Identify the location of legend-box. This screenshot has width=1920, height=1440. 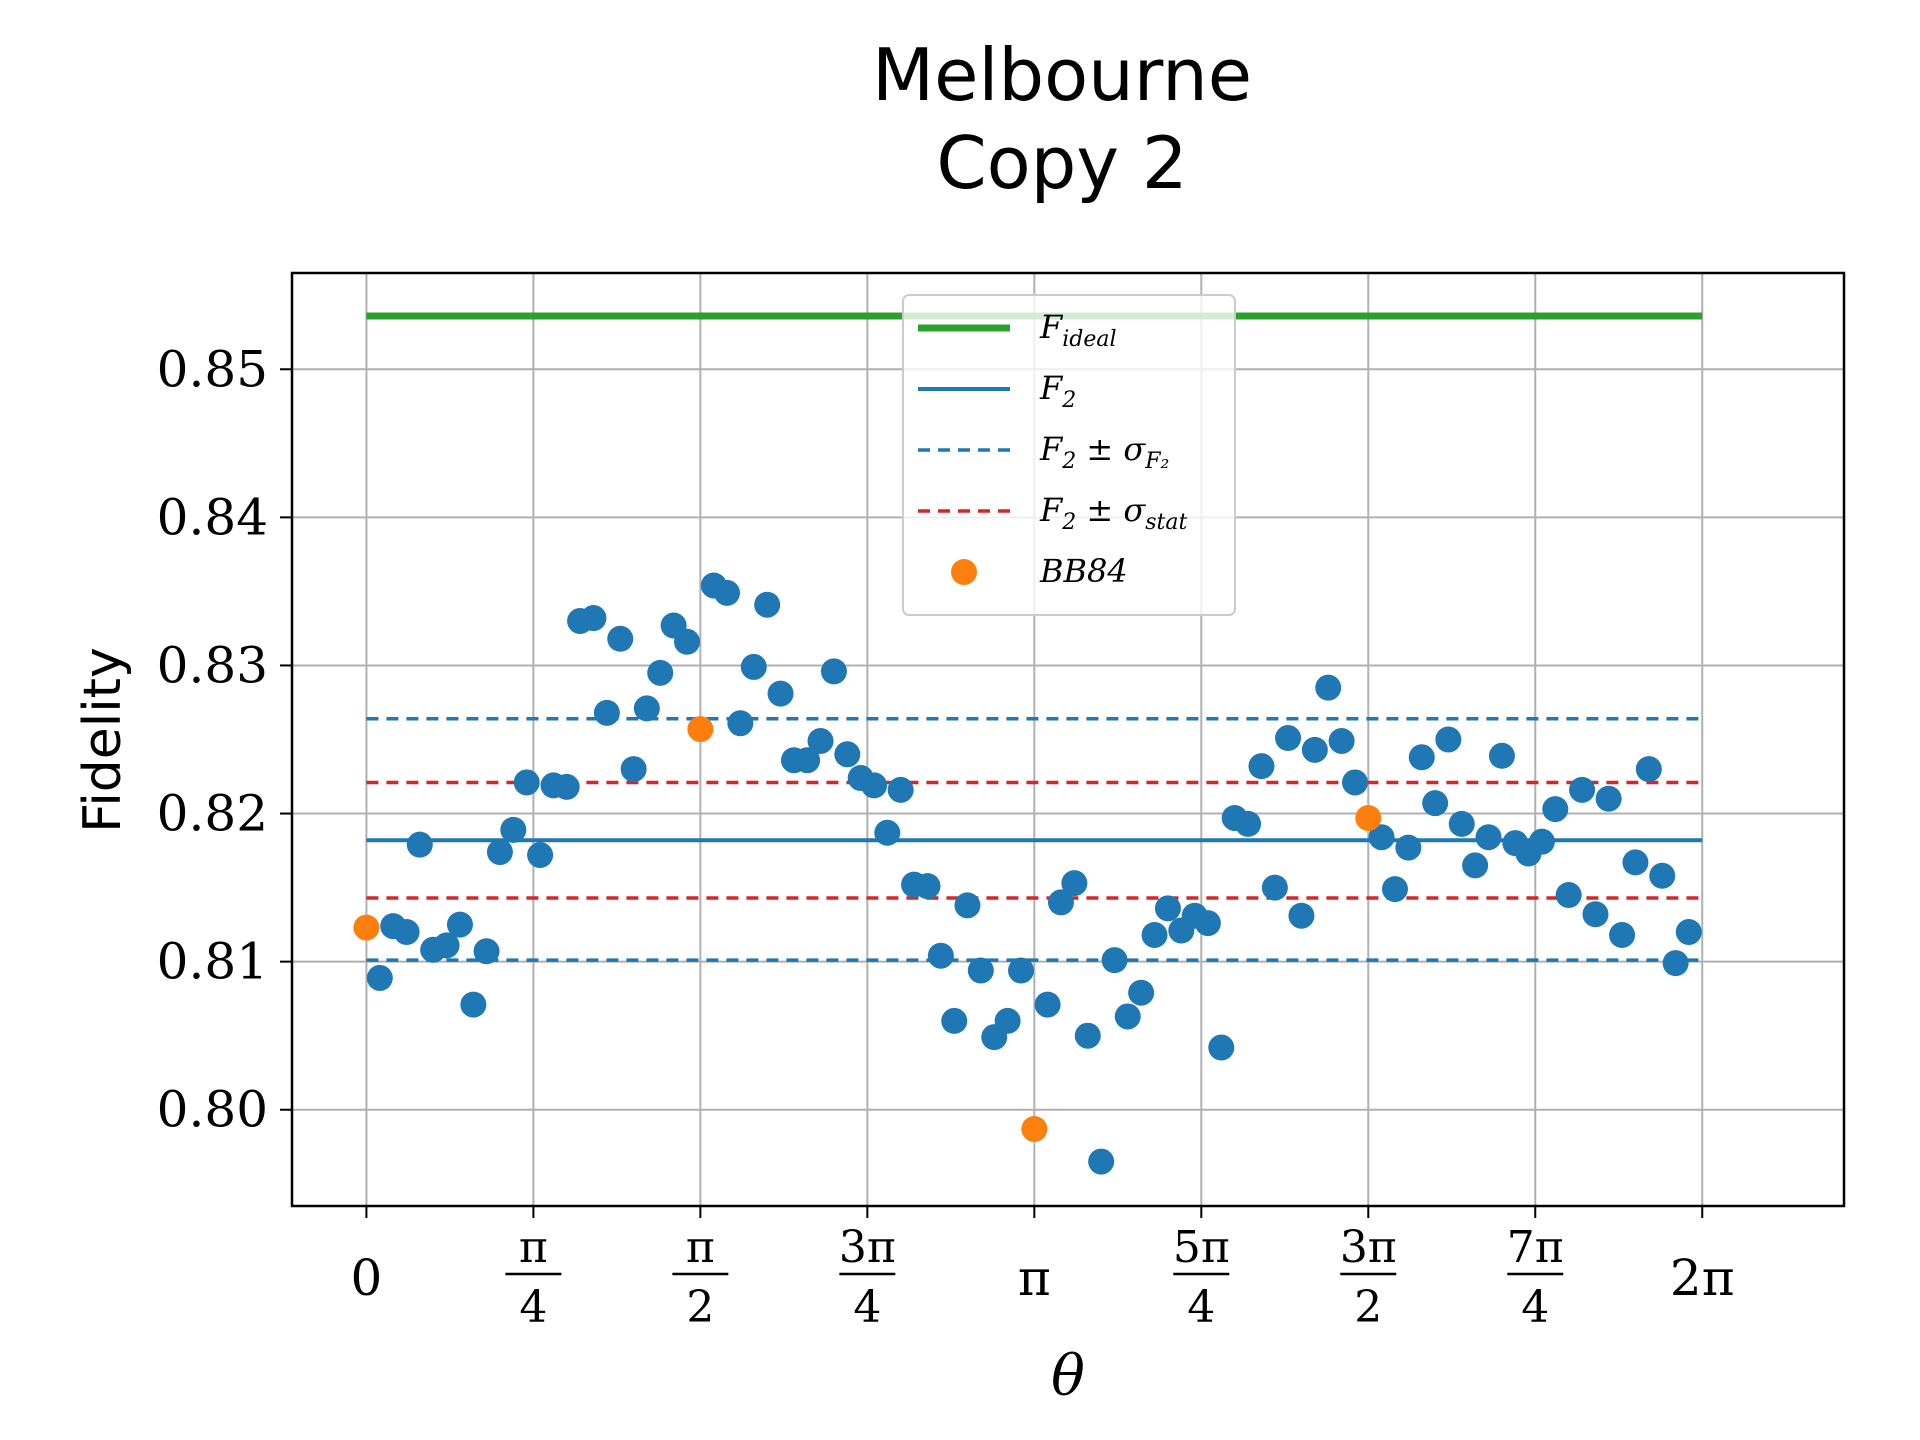
(1069, 455).